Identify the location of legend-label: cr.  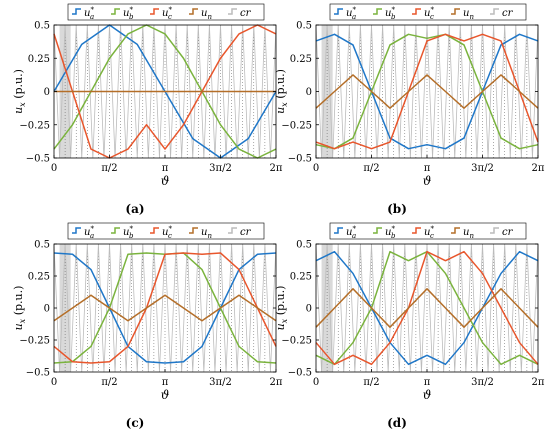
(508, 232).